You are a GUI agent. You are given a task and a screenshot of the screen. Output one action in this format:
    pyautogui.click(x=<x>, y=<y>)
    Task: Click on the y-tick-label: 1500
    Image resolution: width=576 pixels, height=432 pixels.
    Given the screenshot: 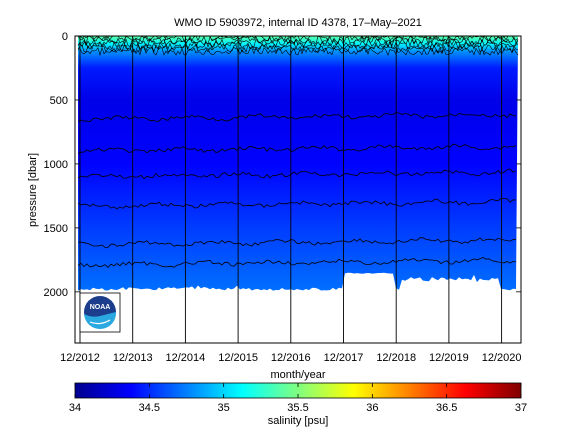 What is the action you would take?
    pyautogui.click(x=56, y=229)
    